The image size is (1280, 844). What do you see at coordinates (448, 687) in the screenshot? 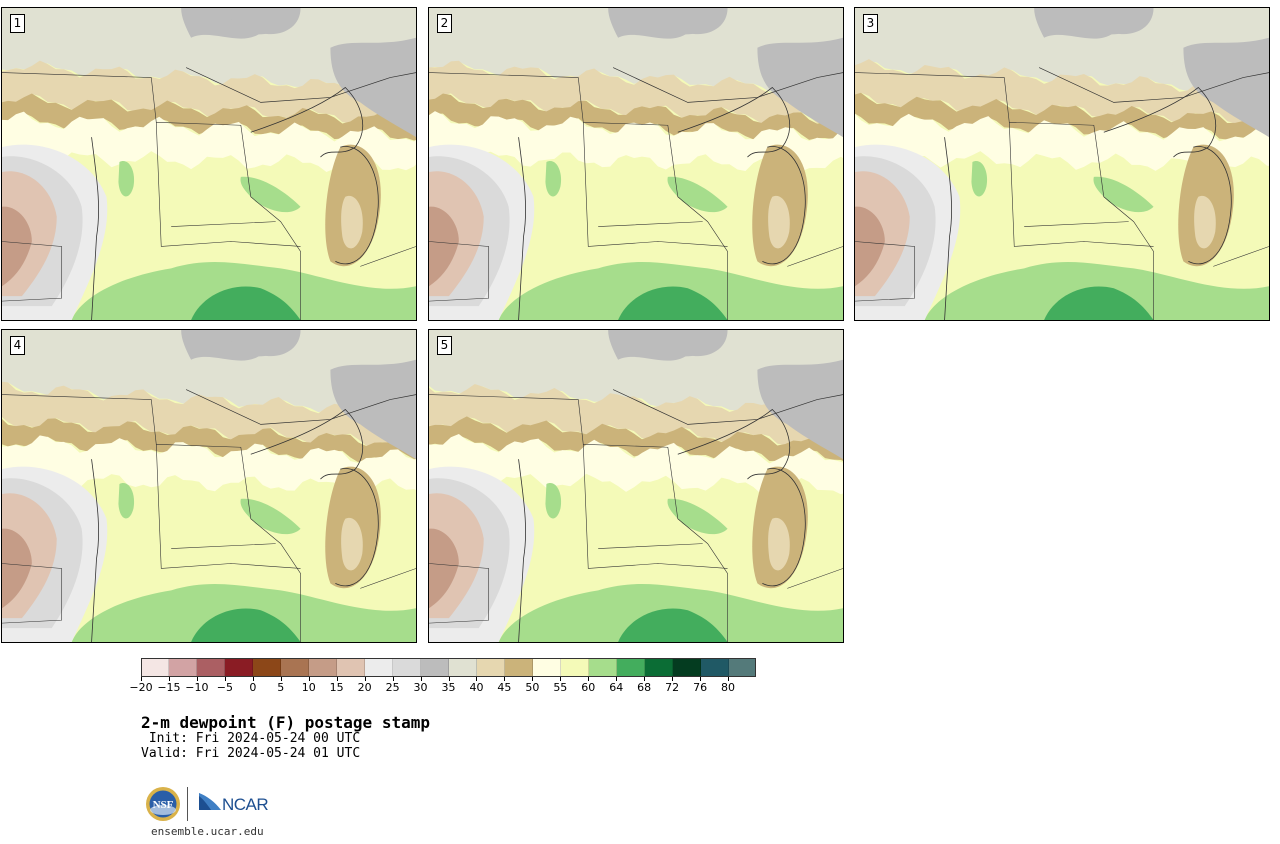
I see `colorbar-tick-label: 35` at bounding box center [448, 687].